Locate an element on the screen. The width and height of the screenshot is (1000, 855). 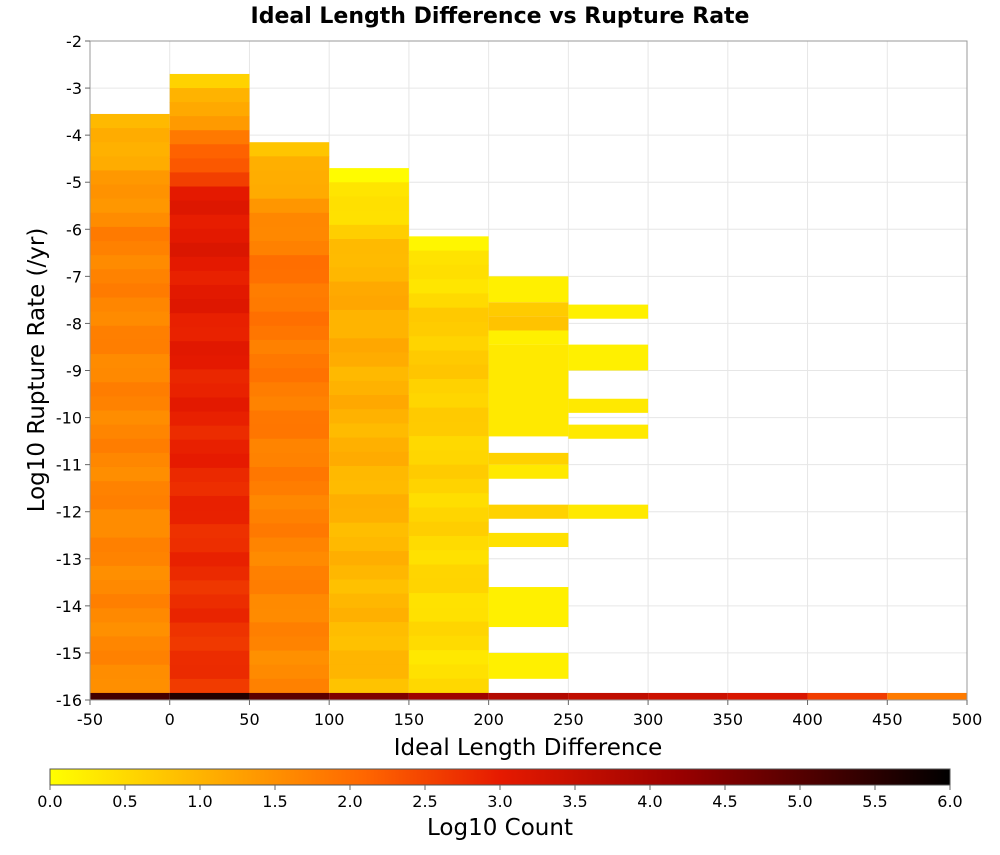
y-tick-label: -16 is located at coordinates (69, 700).